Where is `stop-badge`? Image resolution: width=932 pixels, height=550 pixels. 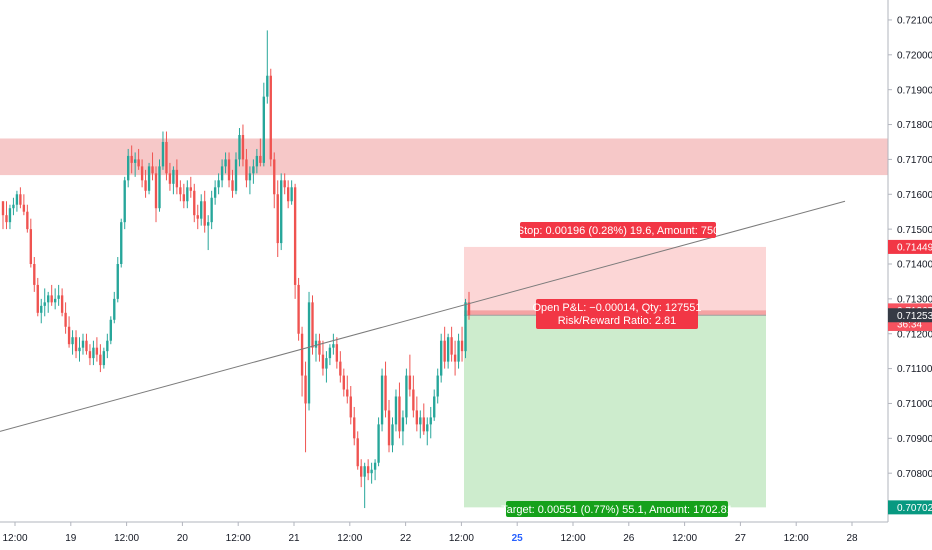
stop-badge is located at coordinates (618, 230).